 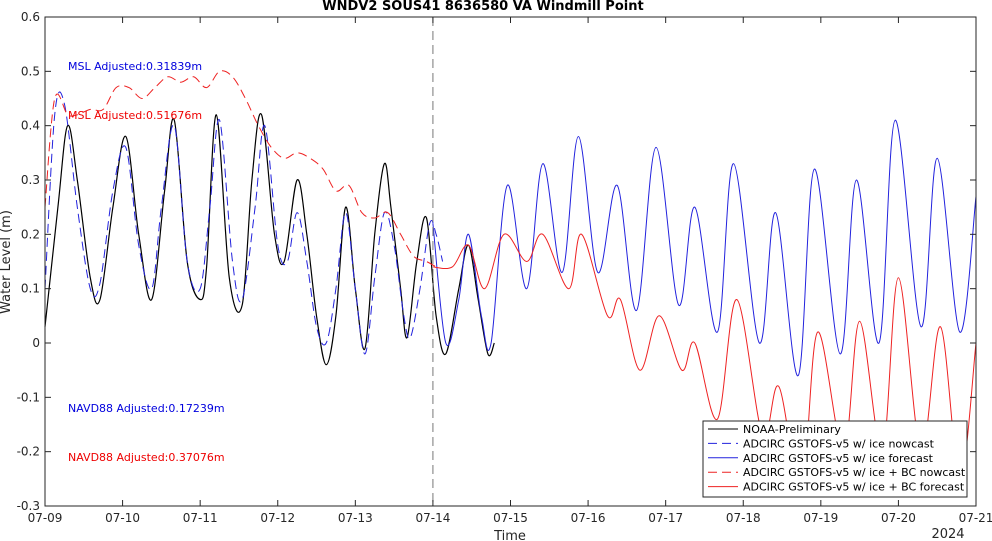 What do you see at coordinates (30, 126) in the screenshot?
I see `y-tick-label: 0.4` at bounding box center [30, 126].